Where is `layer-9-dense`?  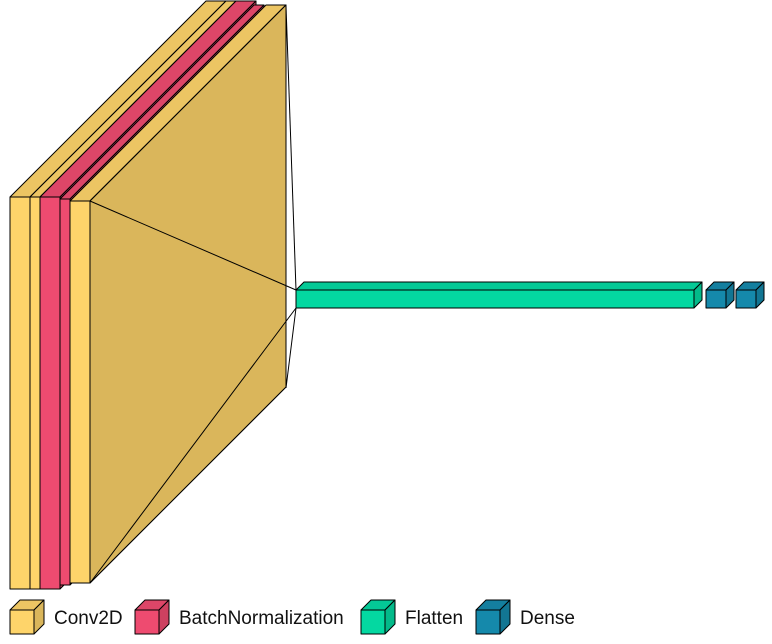 layer-9-dense is located at coordinates (750, 295).